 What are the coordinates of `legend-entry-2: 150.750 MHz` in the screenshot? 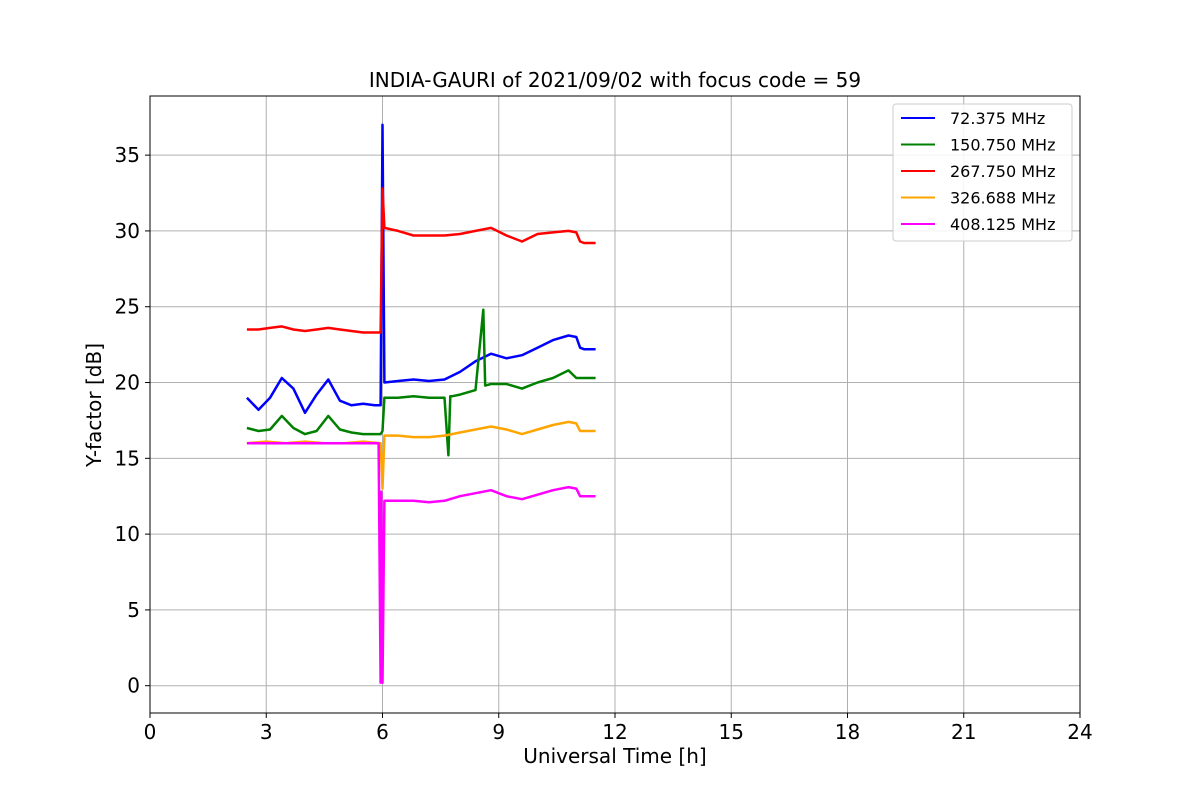 It's located at (1002, 145).